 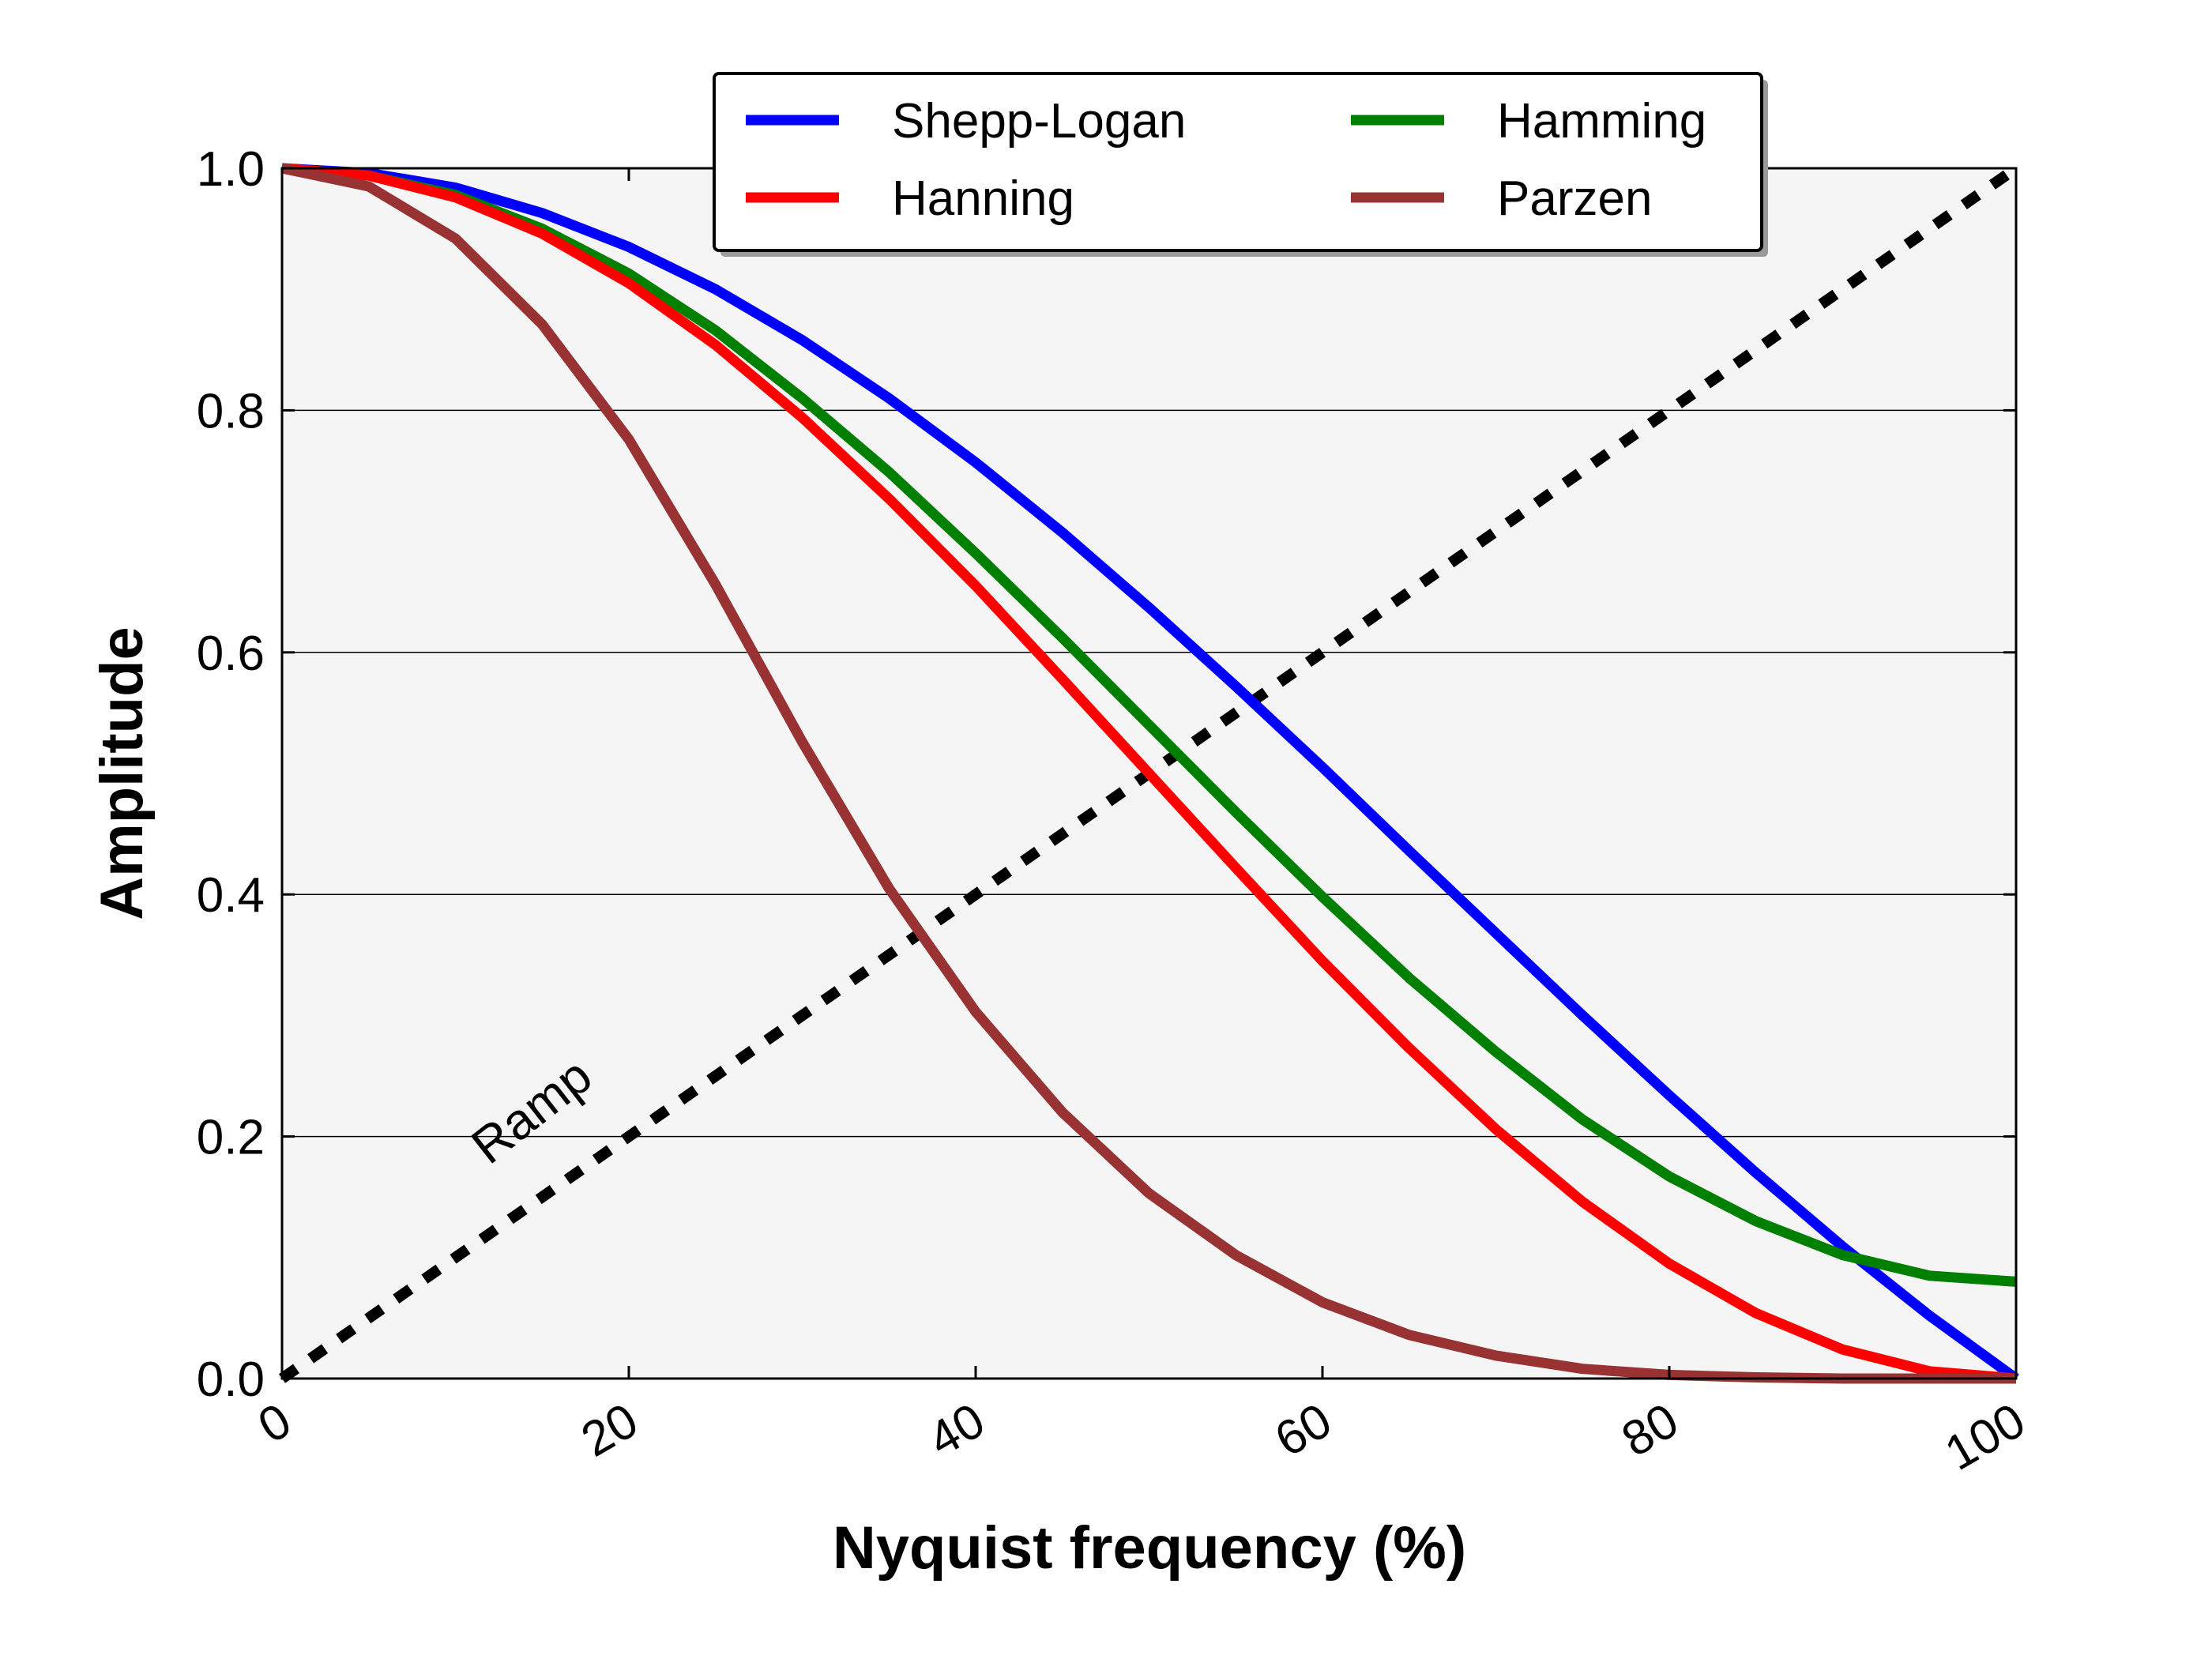 What do you see at coordinates (231, 411) in the screenshot?
I see `y-tick-label: 0.8` at bounding box center [231, 411].